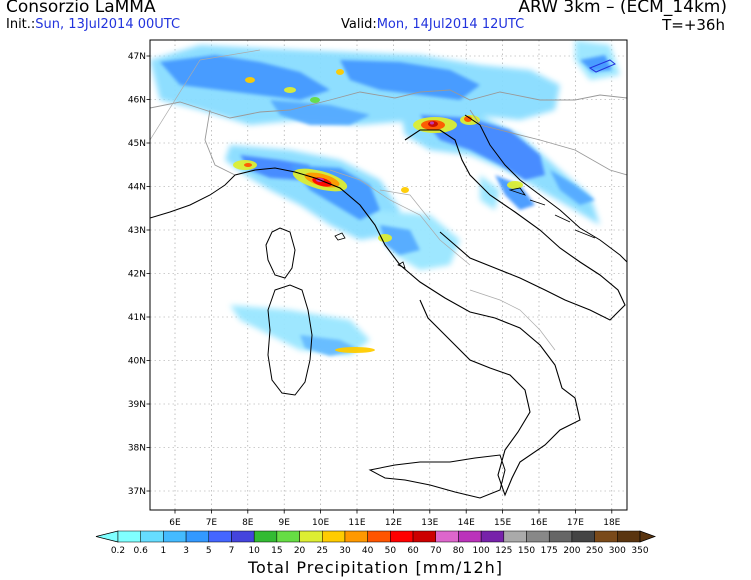 The width and height of the screenshot is (751, 580). I want to click on colorbar-level-label: 40, so click(368, 551).